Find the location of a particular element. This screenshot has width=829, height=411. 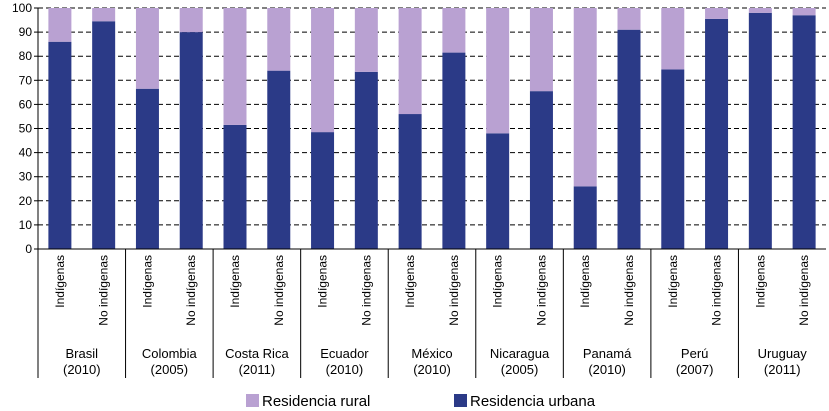

group-label: Panamá is located at coordinates (607, 353).